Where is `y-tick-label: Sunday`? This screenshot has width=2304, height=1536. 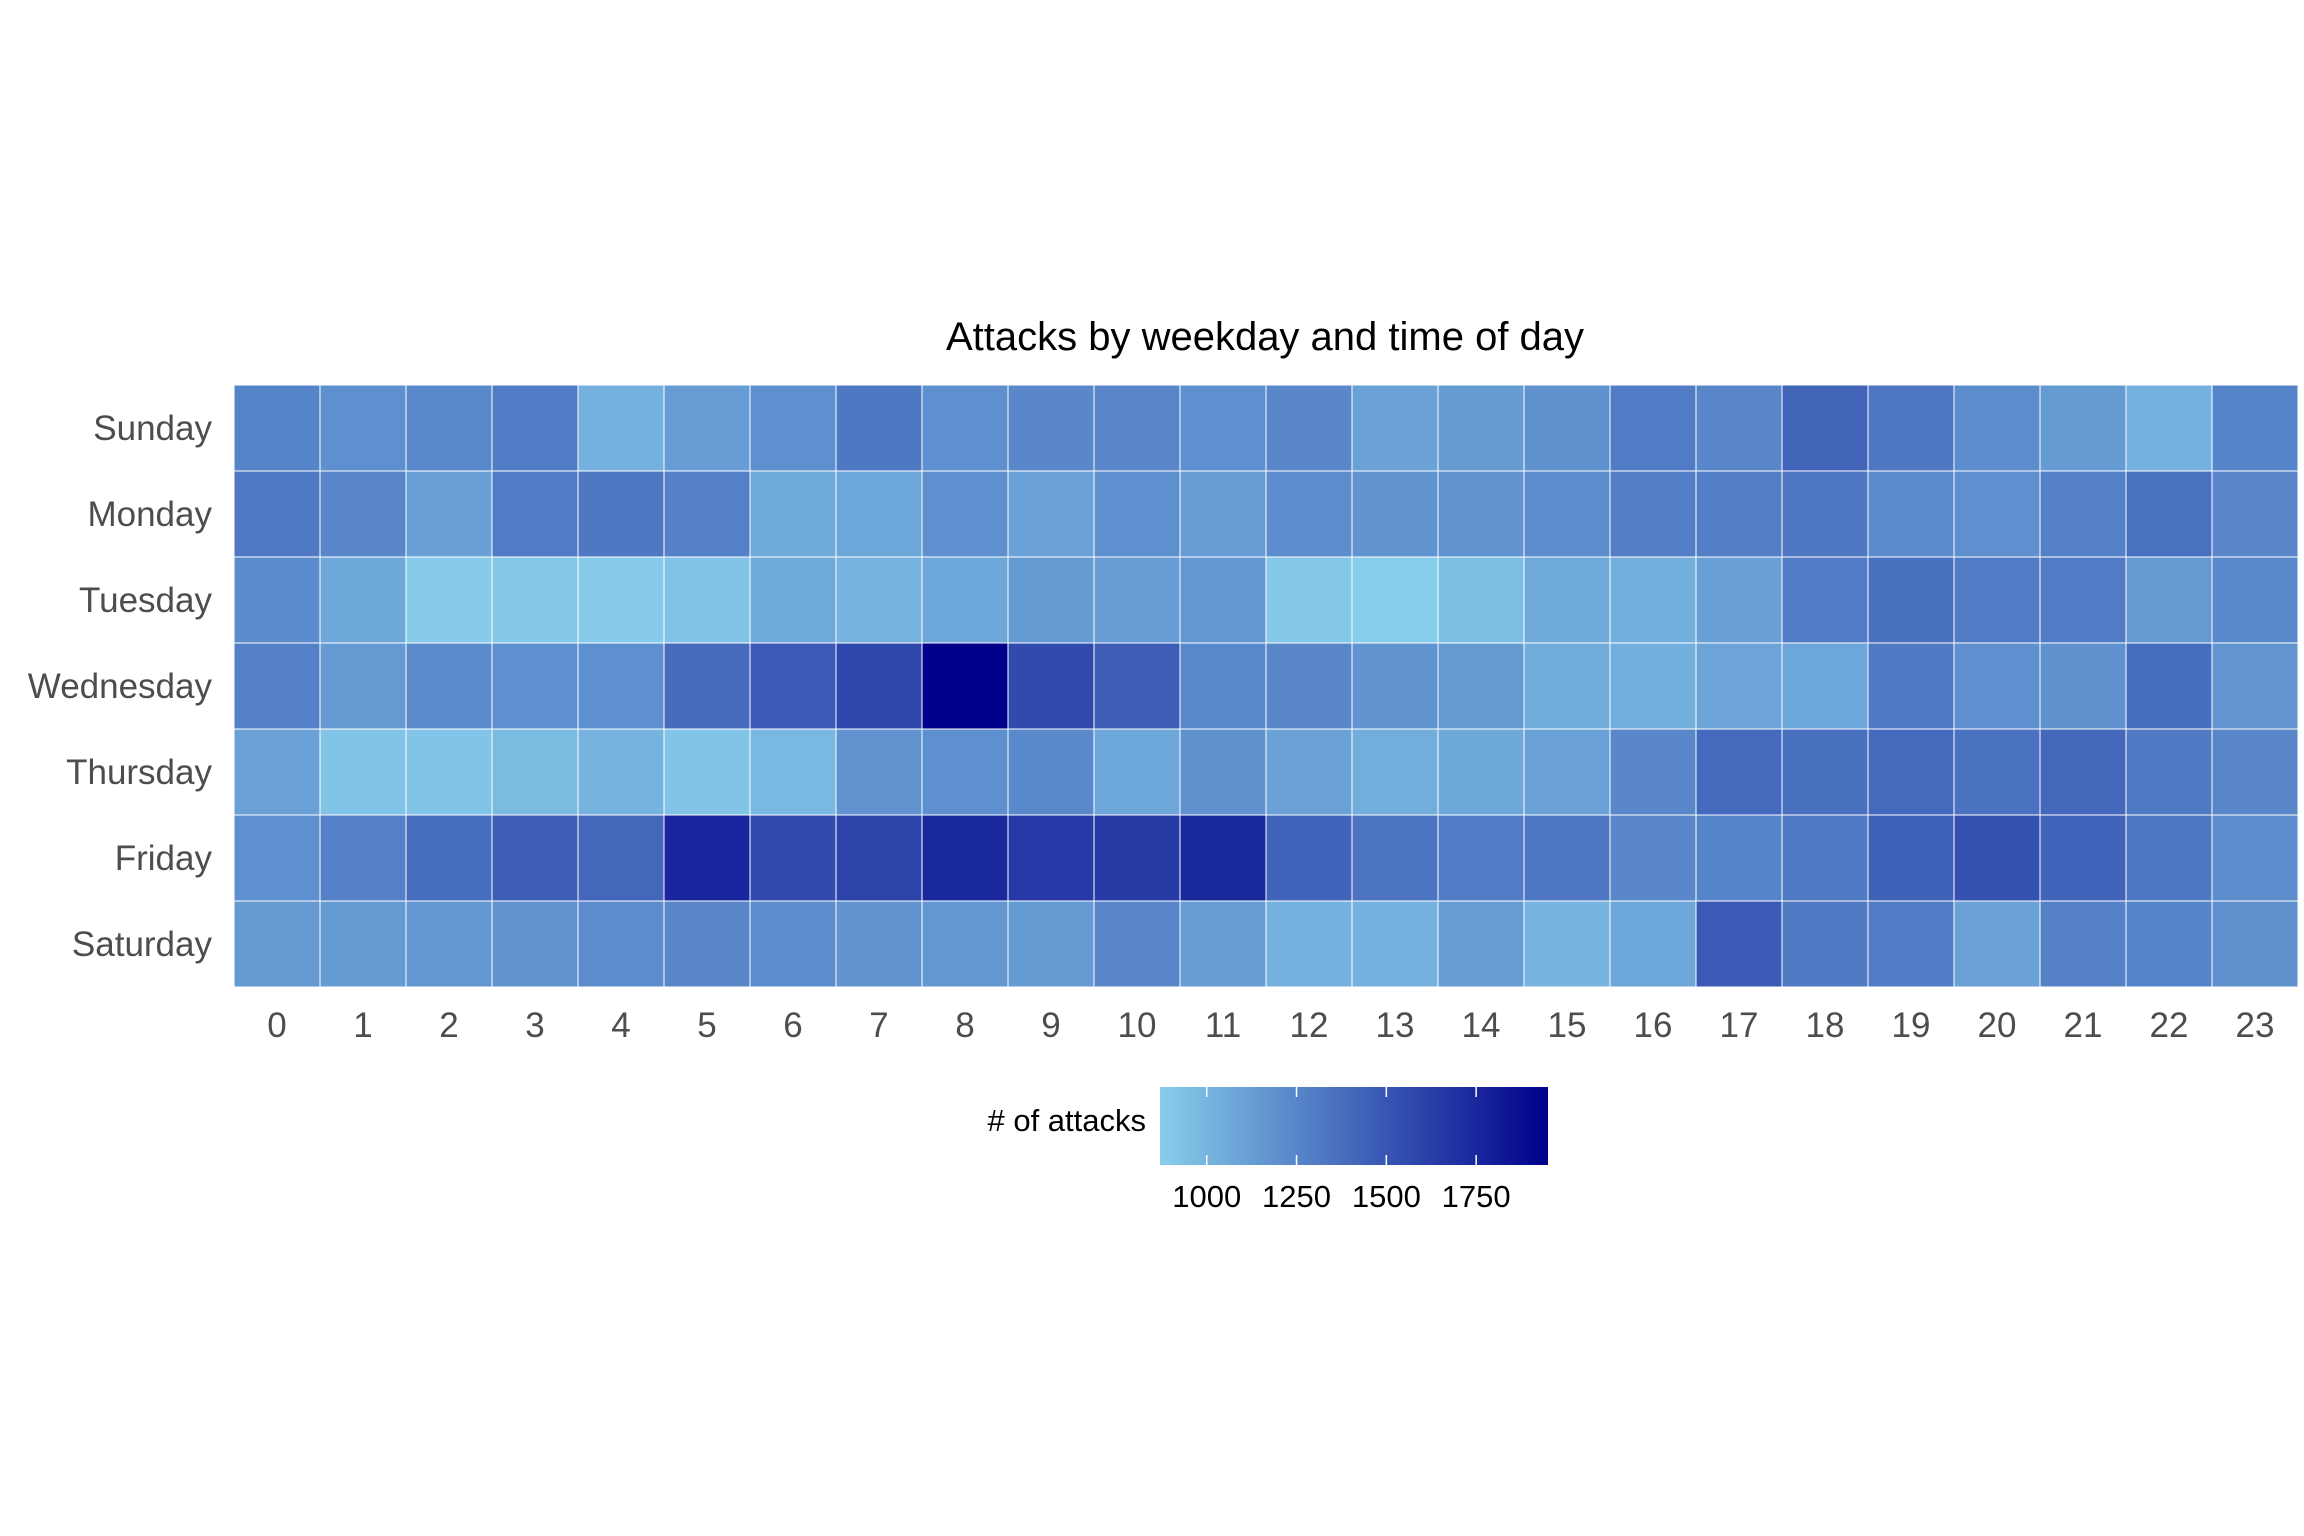
y-tick-label: Sunday is located at coordinates (152, 428).